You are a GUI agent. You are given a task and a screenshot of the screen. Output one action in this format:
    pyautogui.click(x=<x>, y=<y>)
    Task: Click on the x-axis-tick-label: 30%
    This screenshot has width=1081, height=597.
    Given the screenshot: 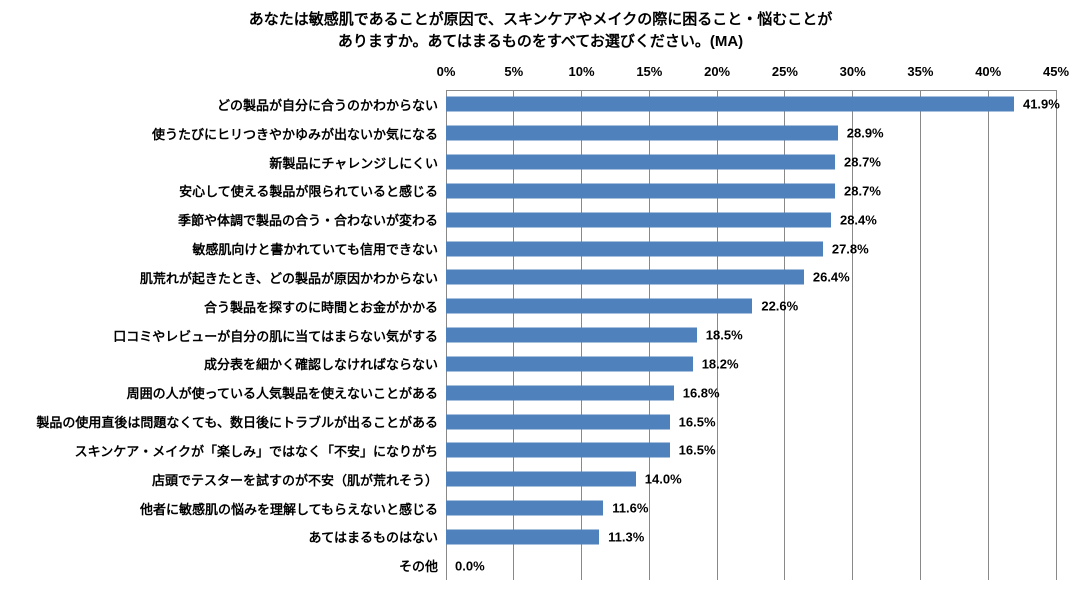 What is the action you would take?
    pyautogui.click(x=852, y=71)
    